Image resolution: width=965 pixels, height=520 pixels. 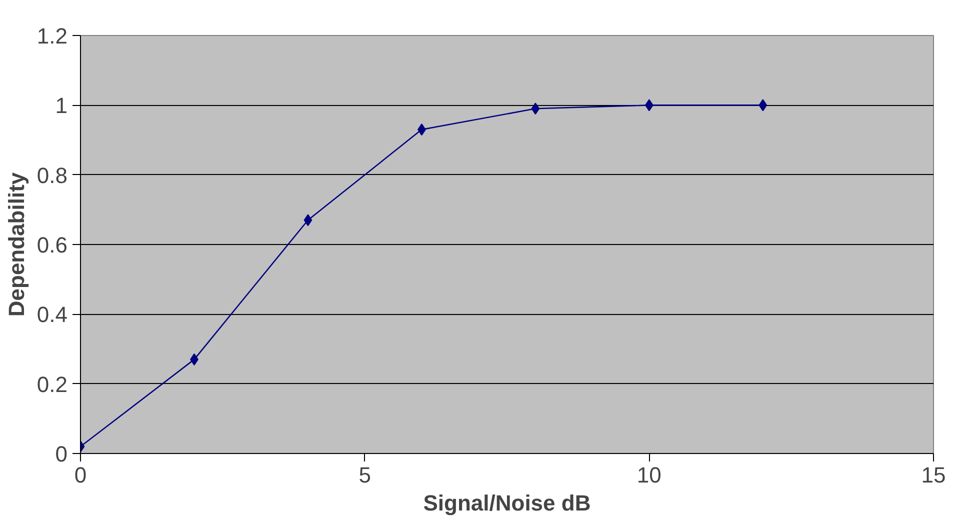 What do you see at coordinates (507, 503) in the screenshot?
I see `x-axis-title: Signal/Noise dB` at bounding box center [507, 503].